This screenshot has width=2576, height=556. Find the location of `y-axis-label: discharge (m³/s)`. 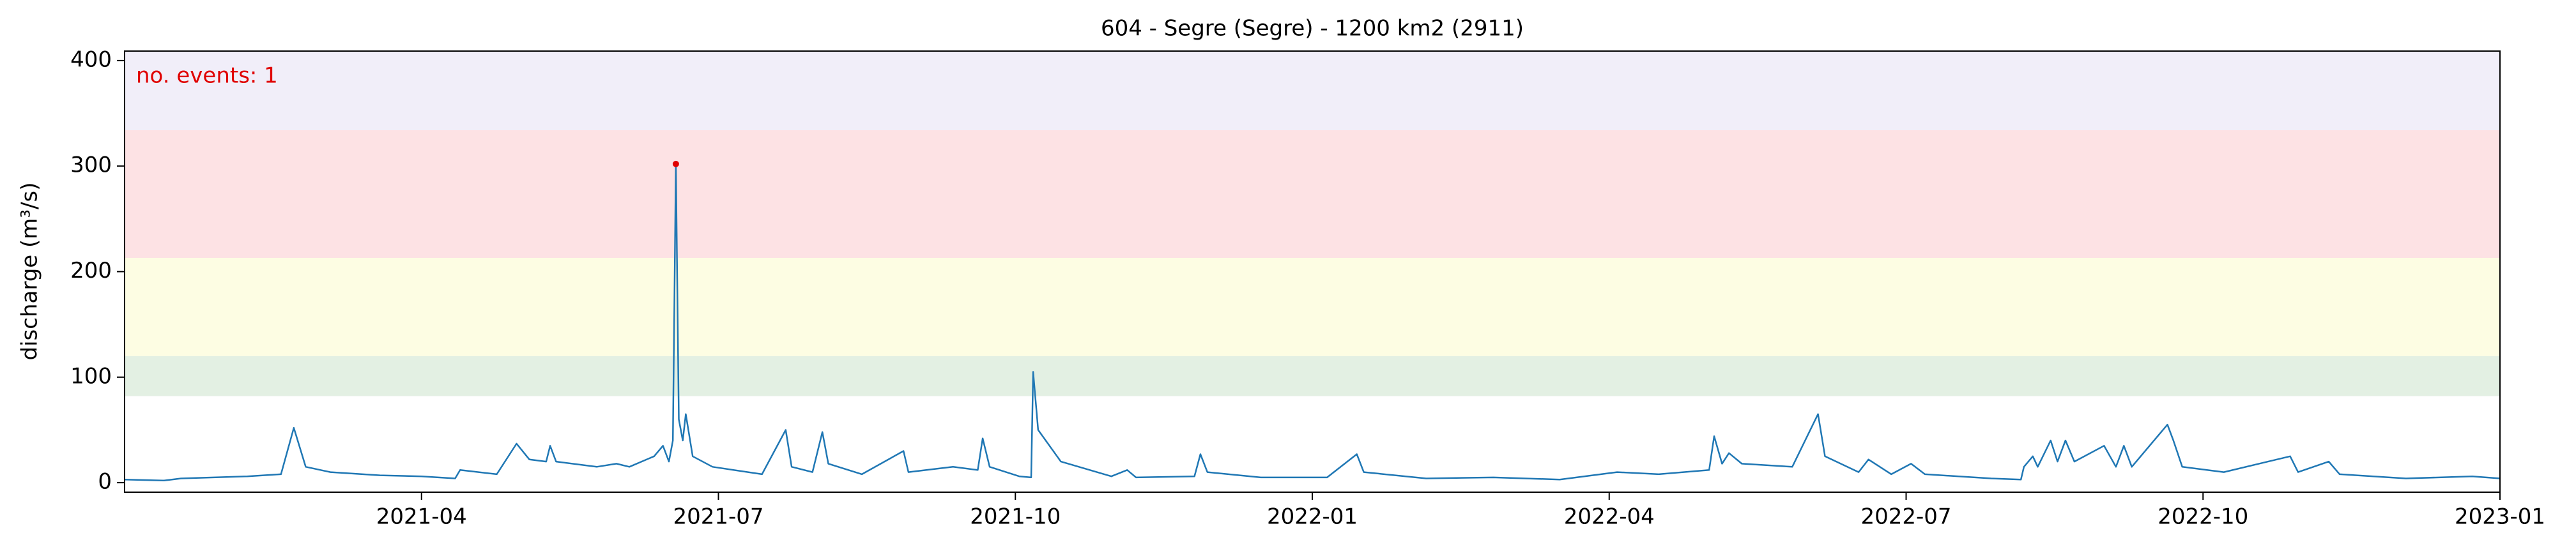

y-axis-label: discharge (m³/s) is located at coordinates (30, 272).